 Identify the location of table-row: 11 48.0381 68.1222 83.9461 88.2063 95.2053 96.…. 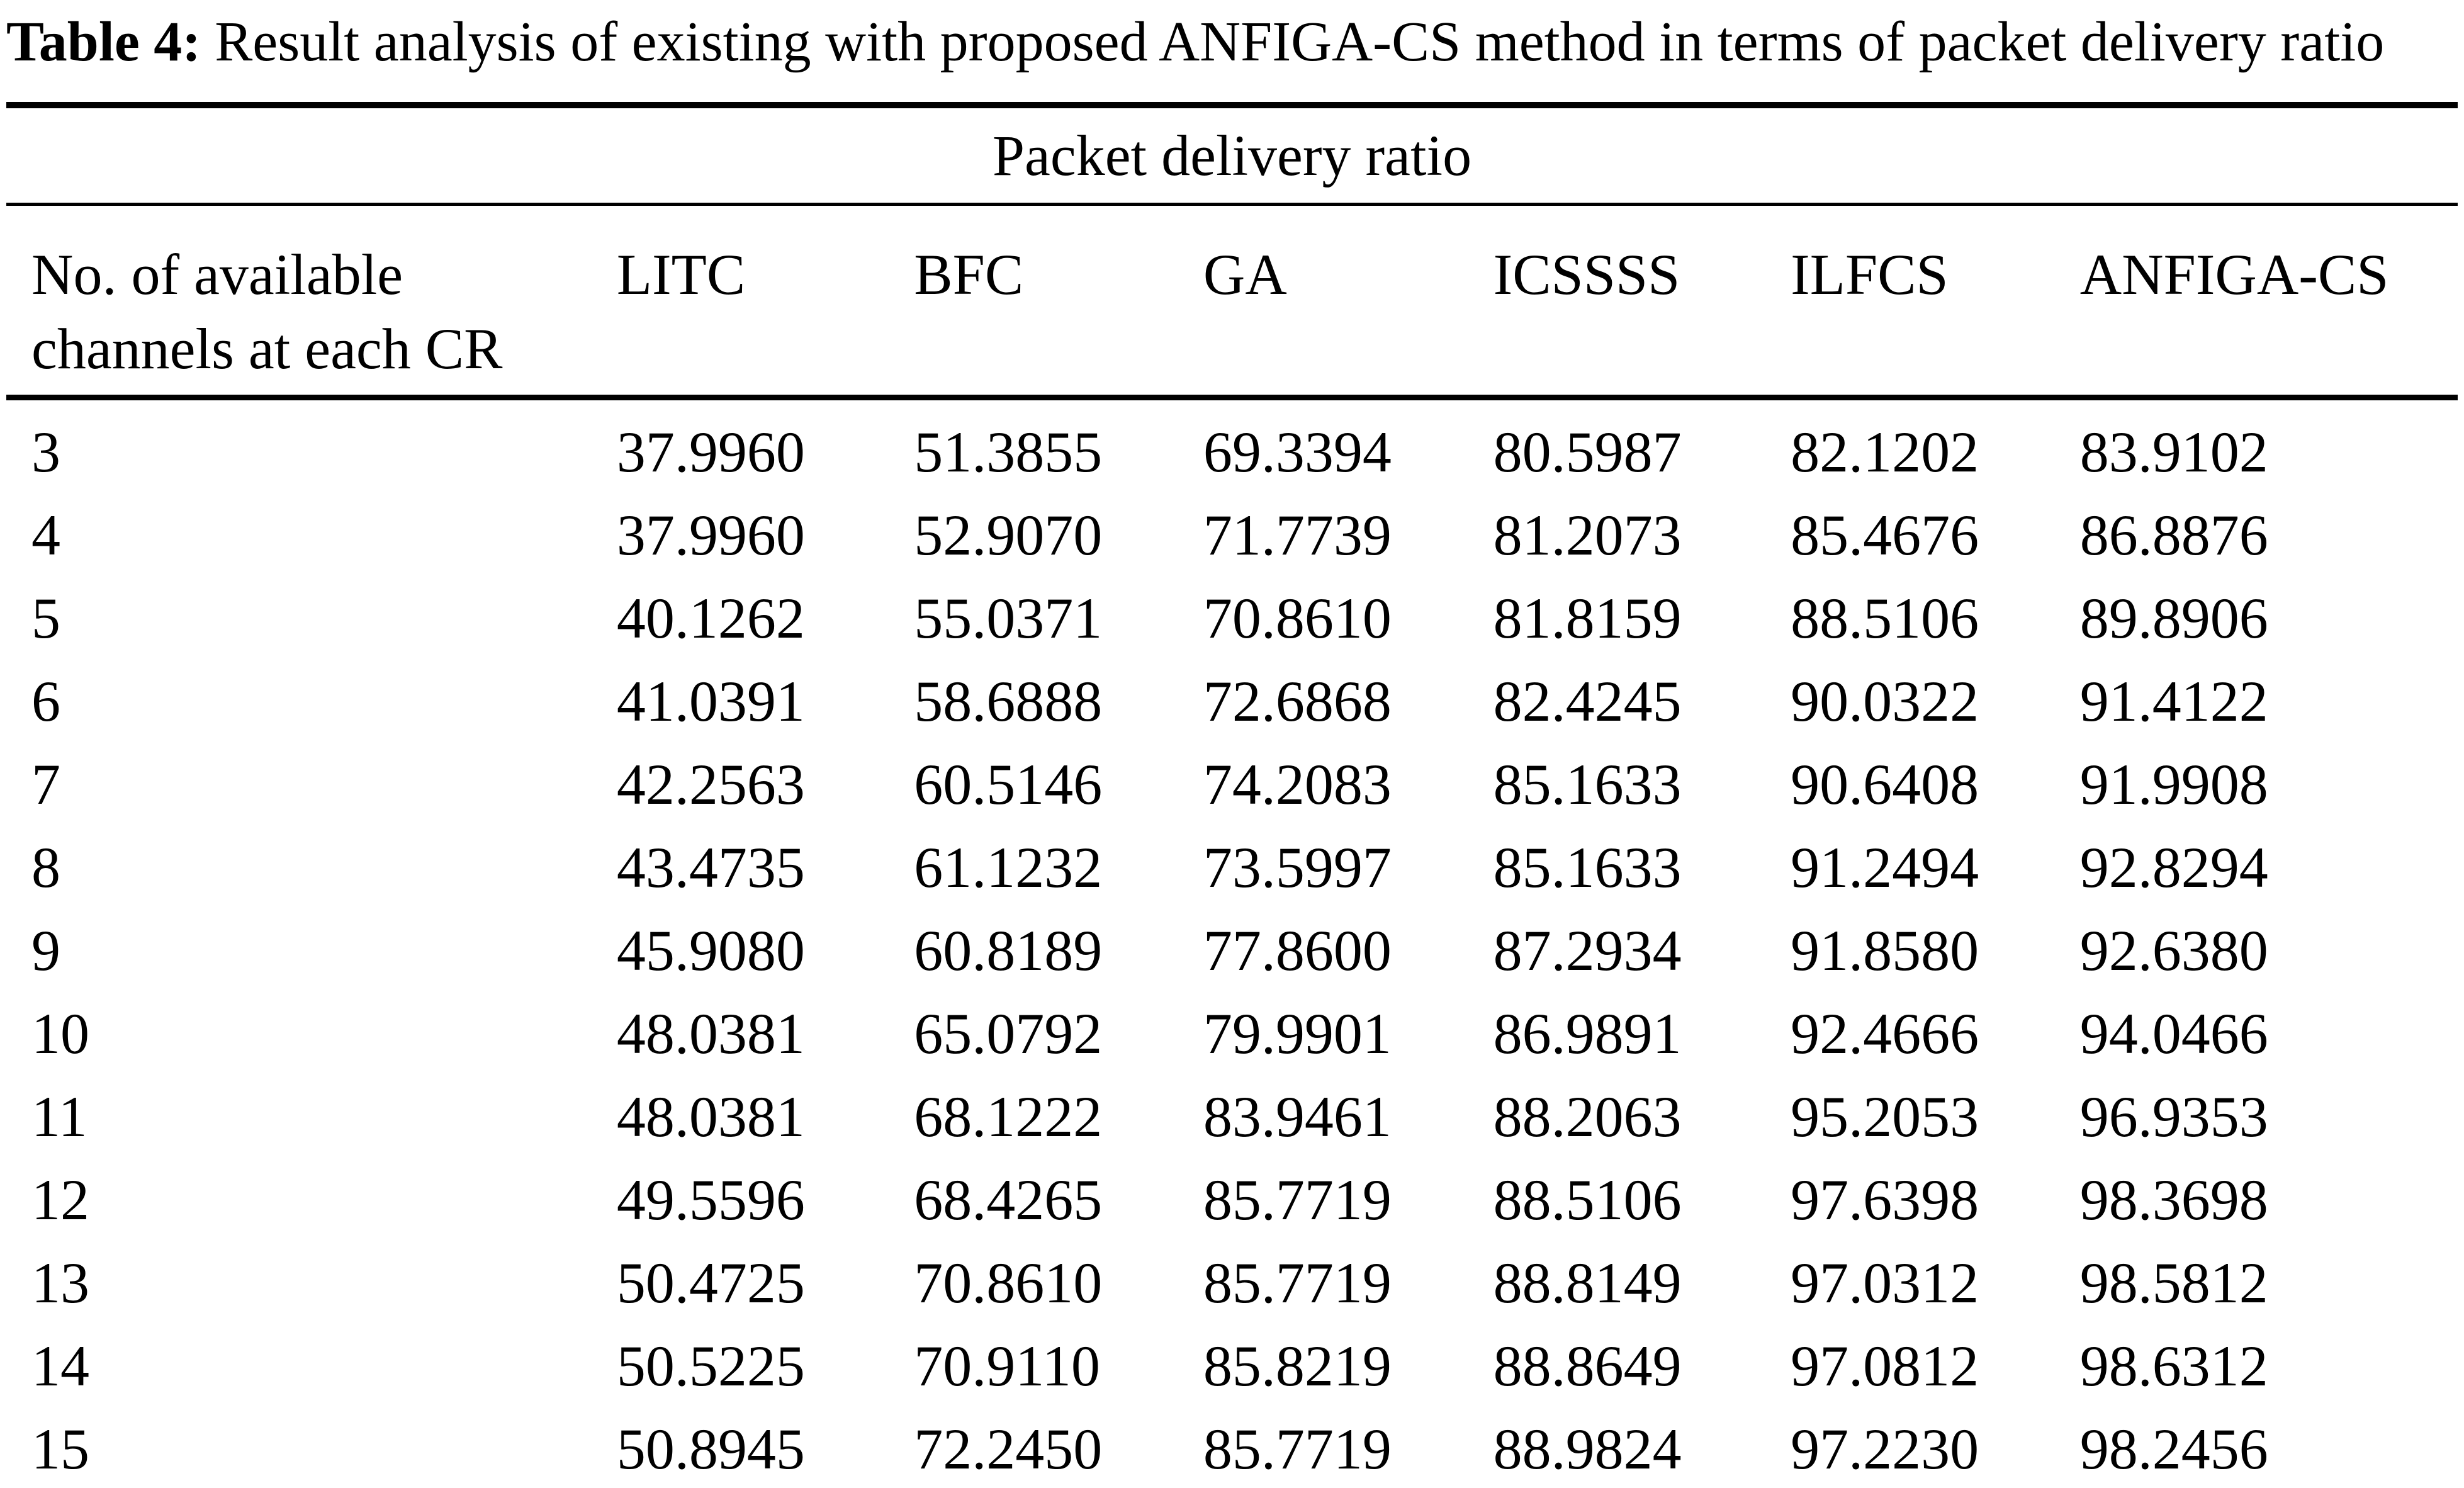
(1232, 1116).